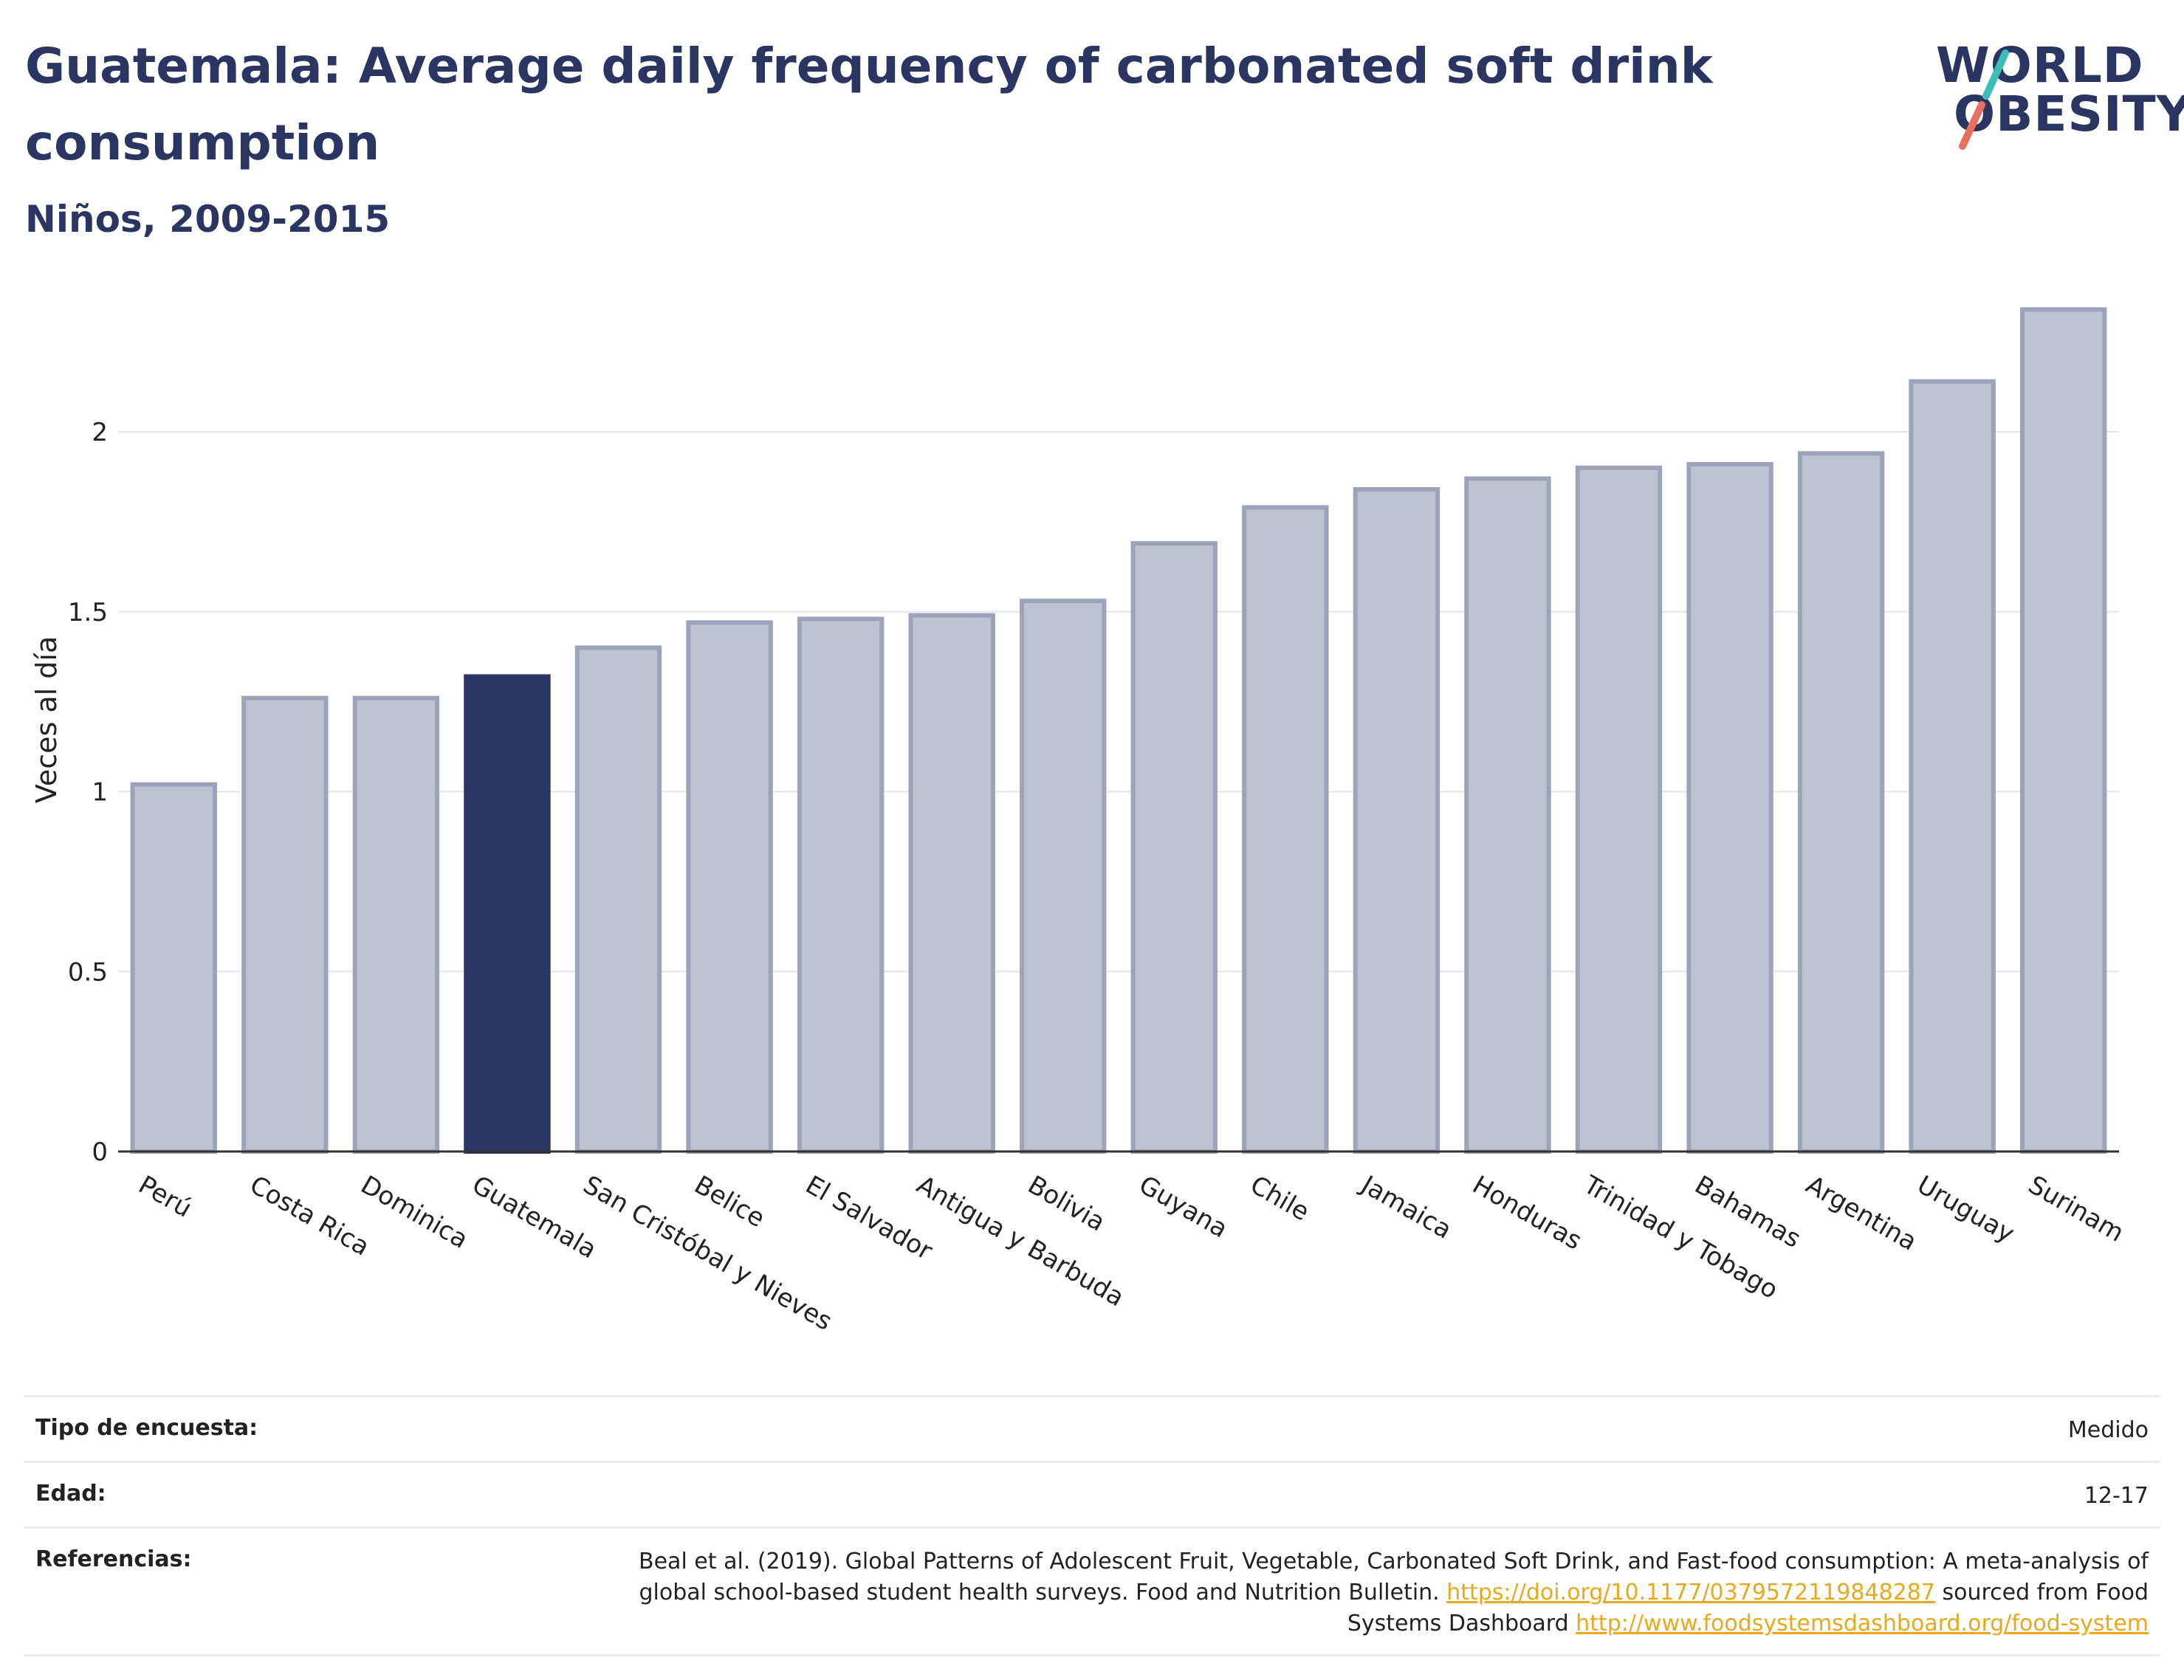 The image size is (2184, 1680). What do you see at coordinates (1092, 1493) in the screenshot?
I see `info-row-age: Edad: 12-17` at bounding box center [1092, 1493].